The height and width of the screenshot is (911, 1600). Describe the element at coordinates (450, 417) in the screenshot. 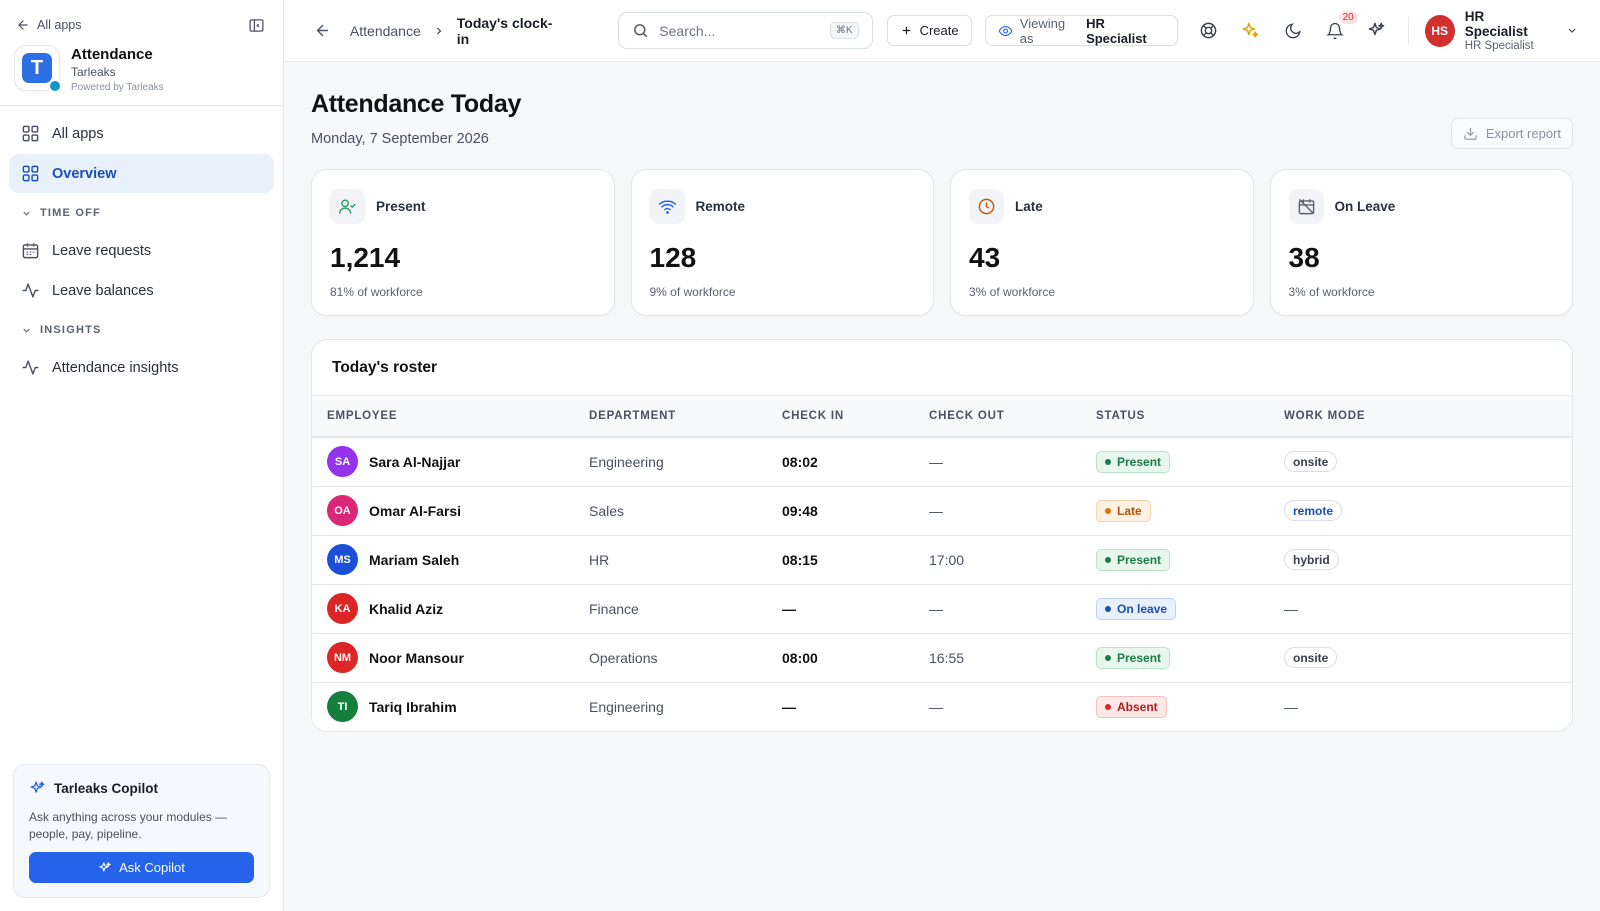

I see `column-header: EMPLOYEE` at that location.